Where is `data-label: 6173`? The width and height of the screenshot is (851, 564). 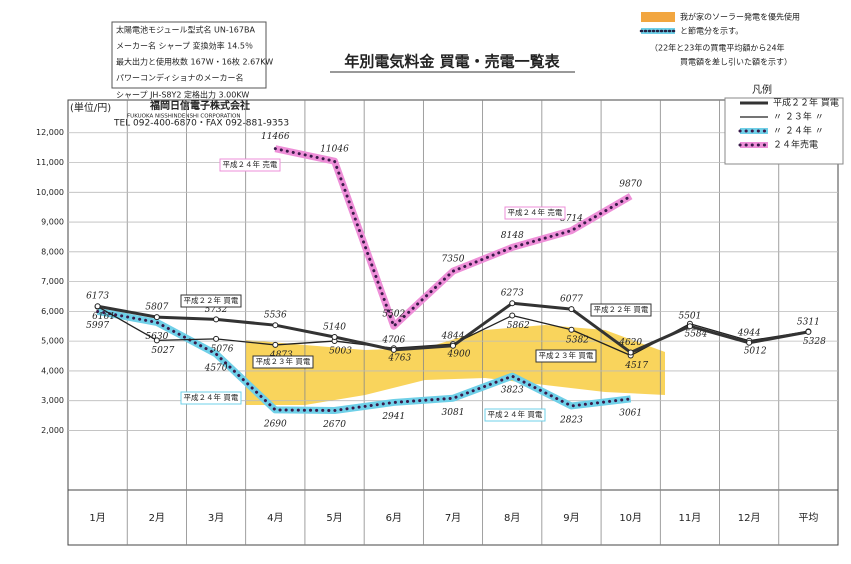
data-label: 6173 is located at coordinates (97, 297).